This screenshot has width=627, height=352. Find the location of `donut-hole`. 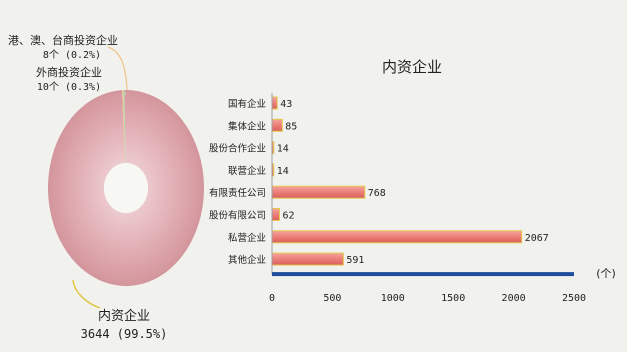

donut-hole is located at coordinates (126, 188).